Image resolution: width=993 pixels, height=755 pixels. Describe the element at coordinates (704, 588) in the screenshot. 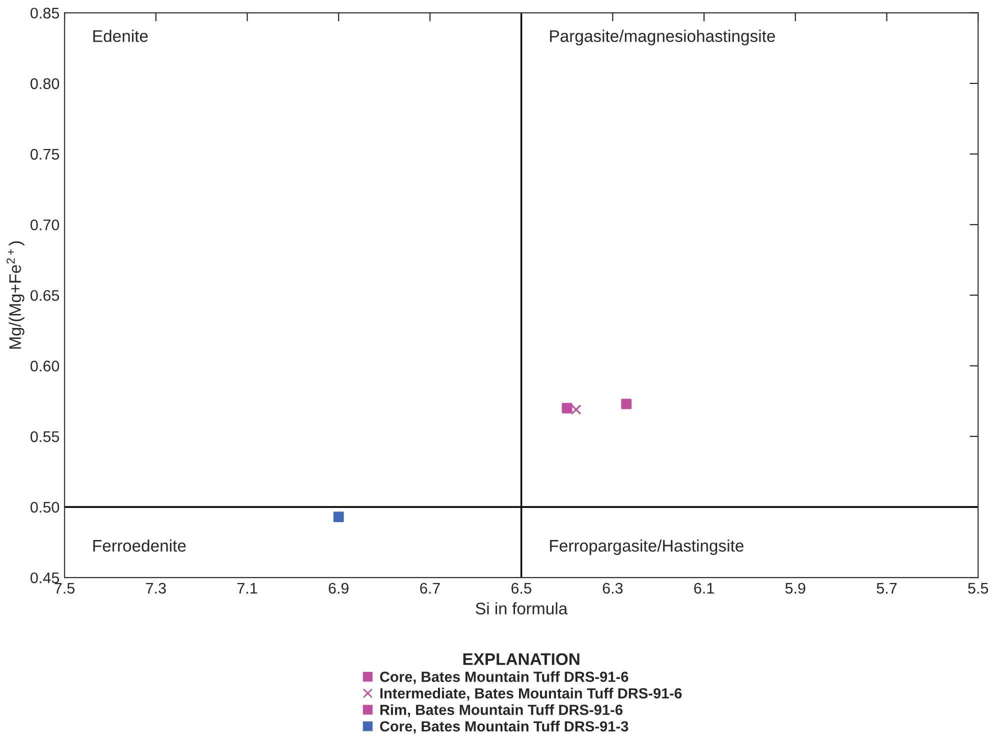

I see `x-tick-label: 6.1` at that location.